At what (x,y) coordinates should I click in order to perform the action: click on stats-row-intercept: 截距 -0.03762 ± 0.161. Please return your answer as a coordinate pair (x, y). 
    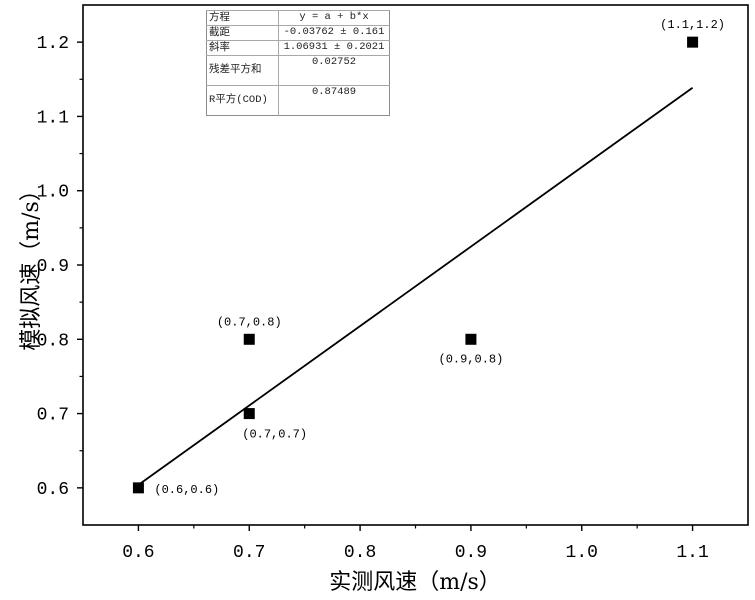
    Looking at the image, I should click on (298, 33).